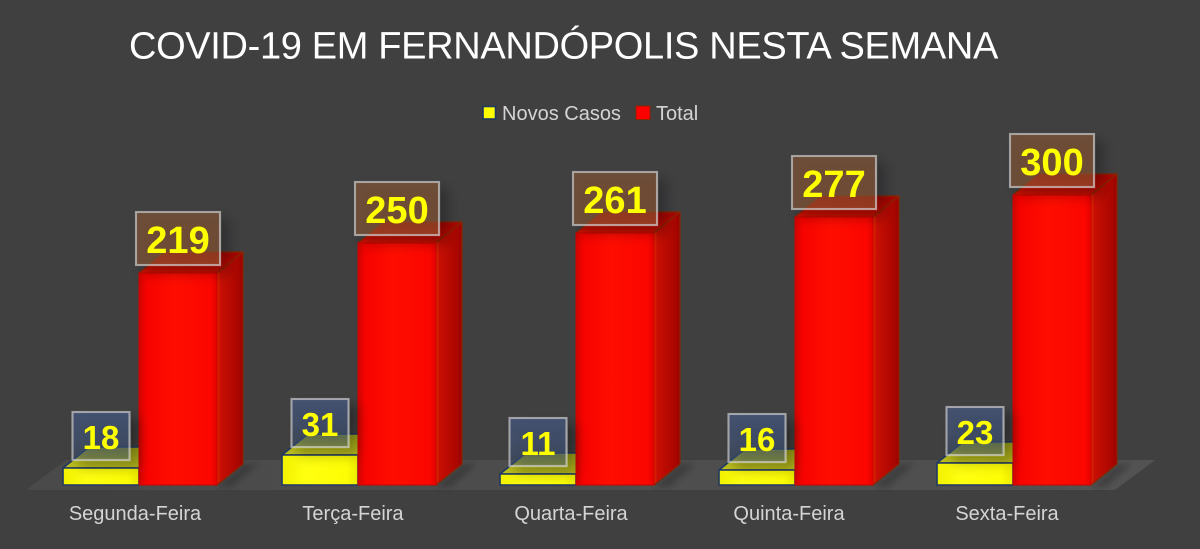  I want to click on svg-text: 11, so click(538, 443).